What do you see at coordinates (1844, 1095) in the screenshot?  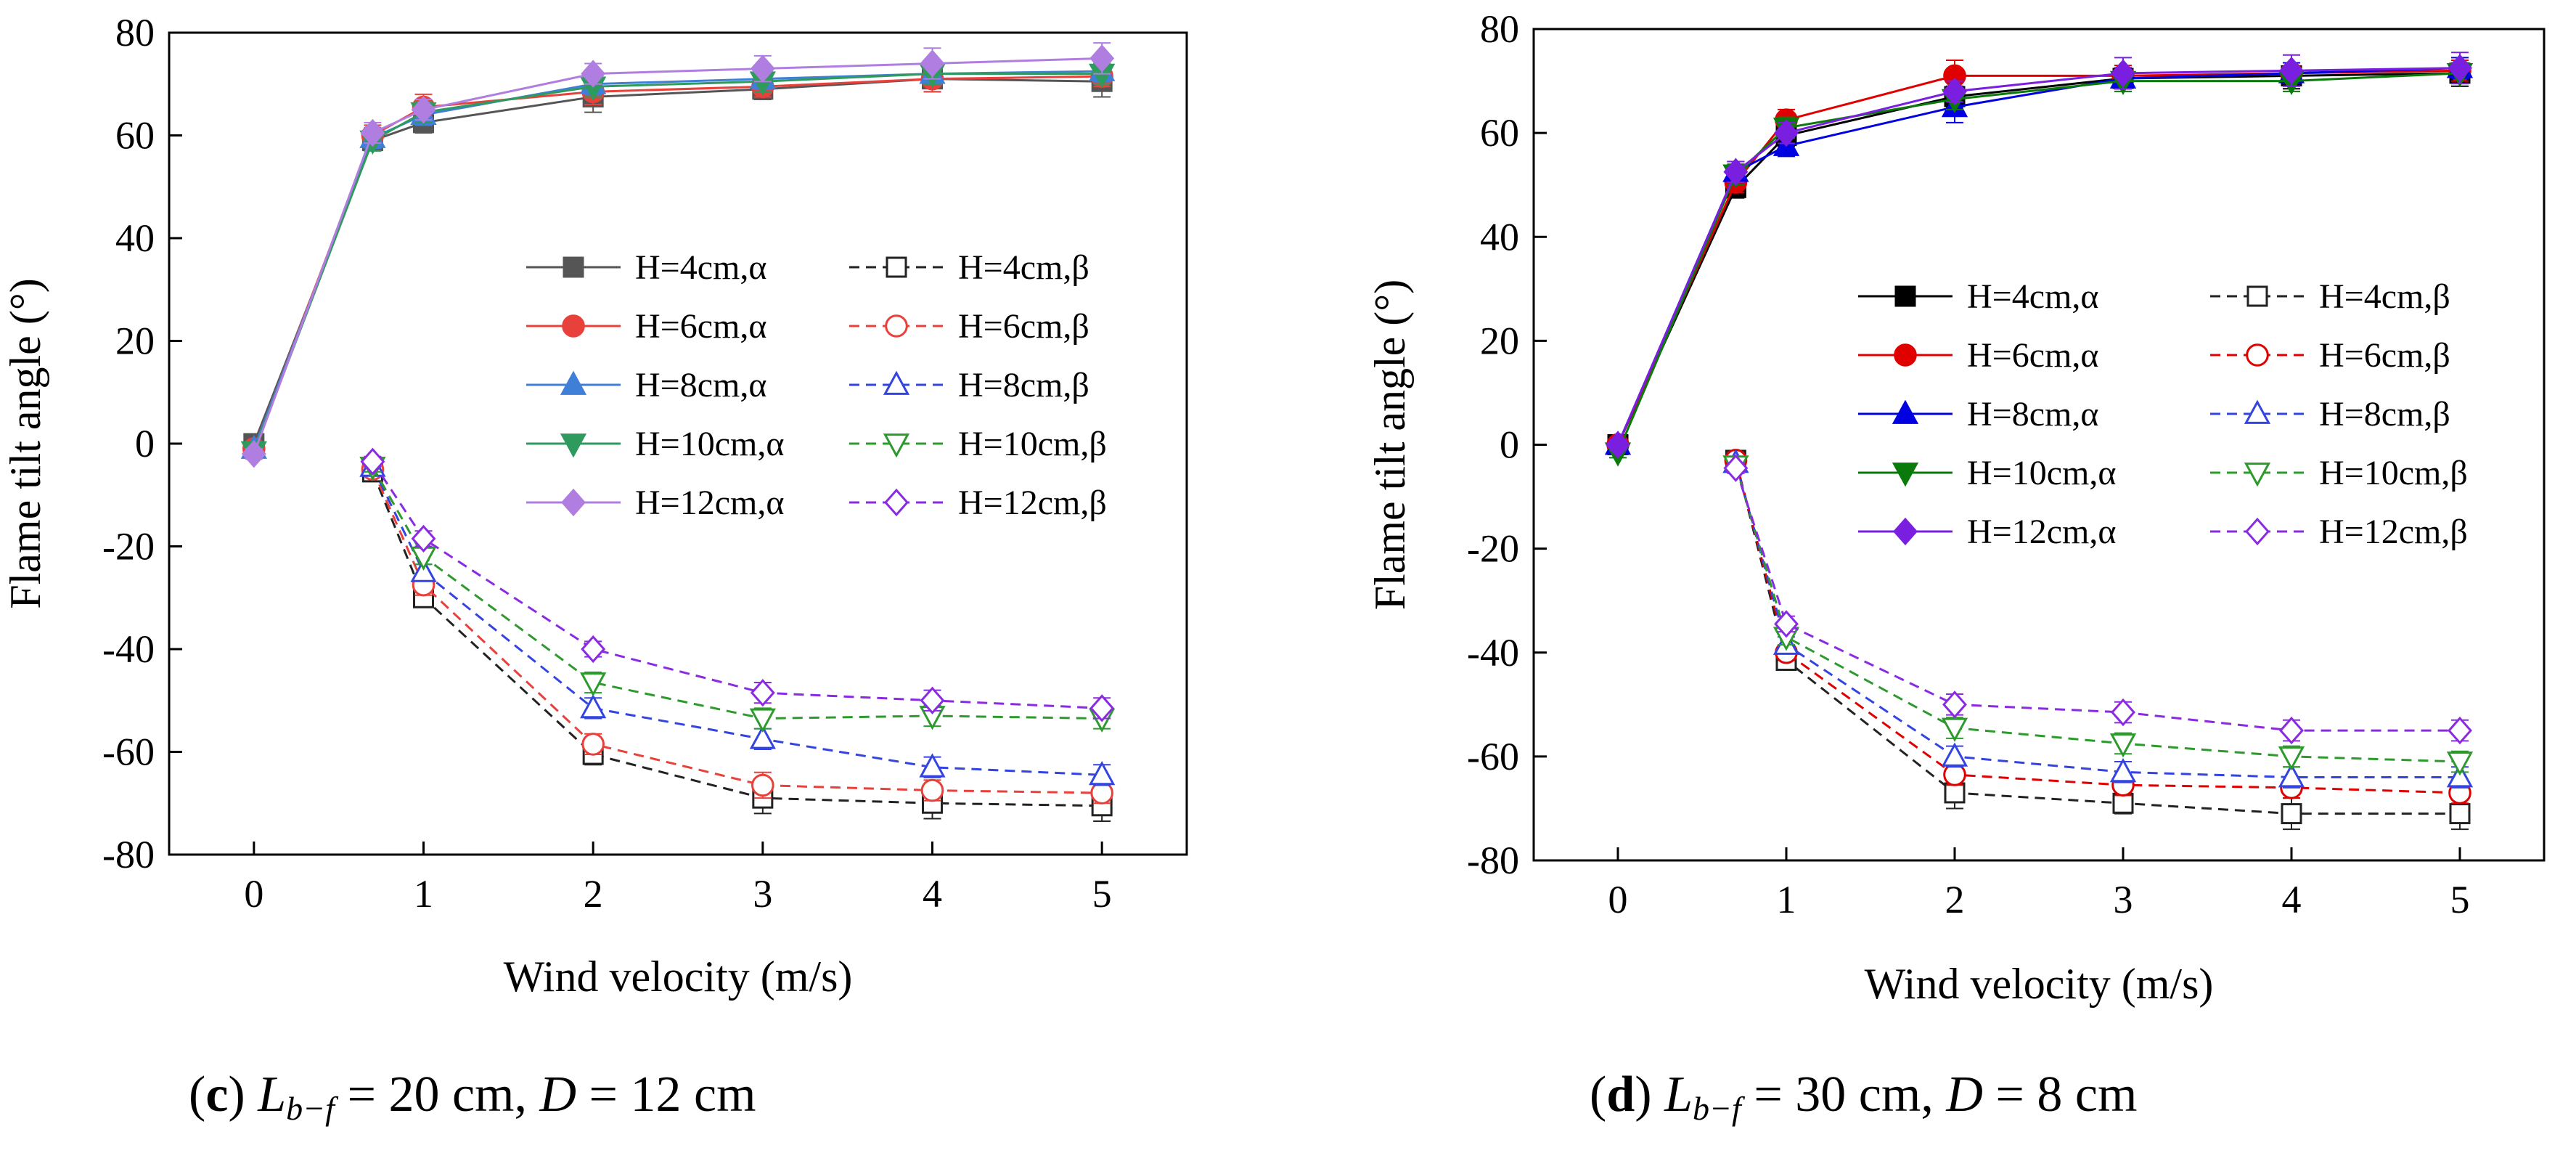 I see `caption-value: = 30 cm,` at bounding box center [1844, 1095].